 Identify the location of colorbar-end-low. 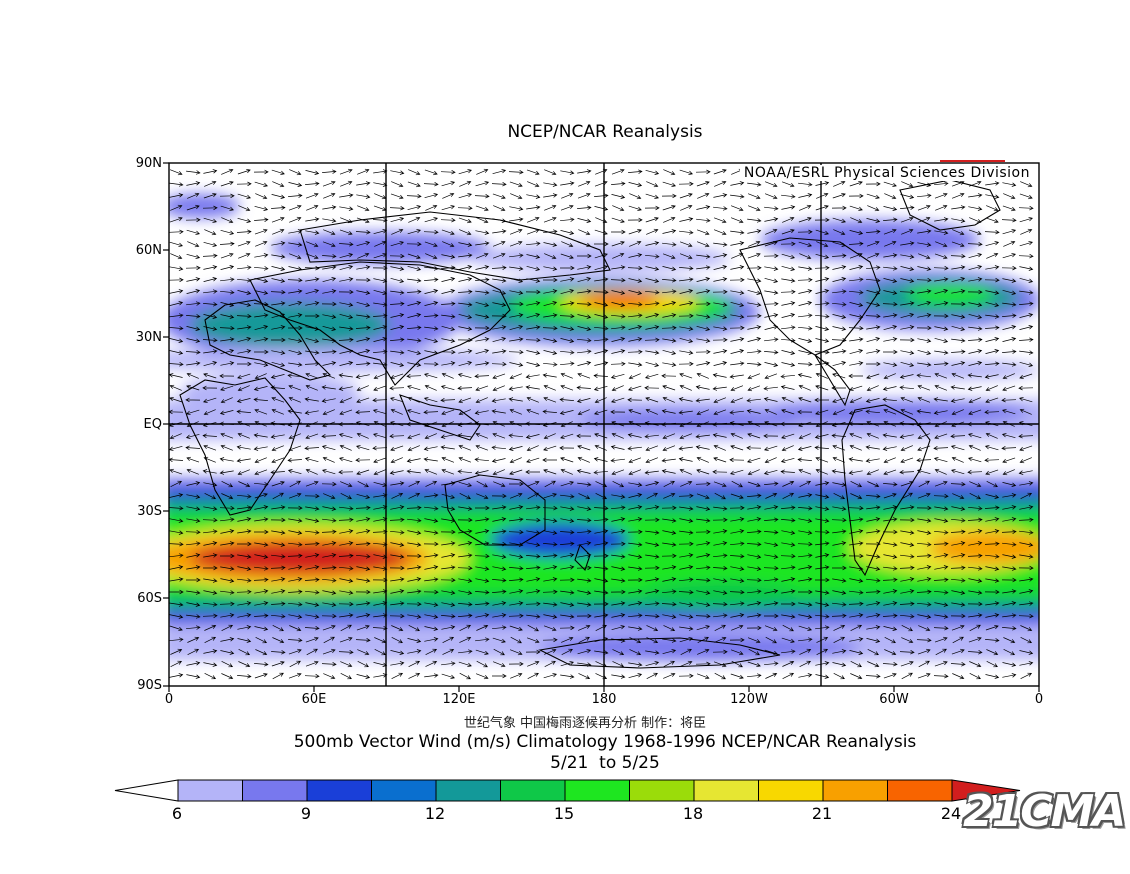
(146, 790).